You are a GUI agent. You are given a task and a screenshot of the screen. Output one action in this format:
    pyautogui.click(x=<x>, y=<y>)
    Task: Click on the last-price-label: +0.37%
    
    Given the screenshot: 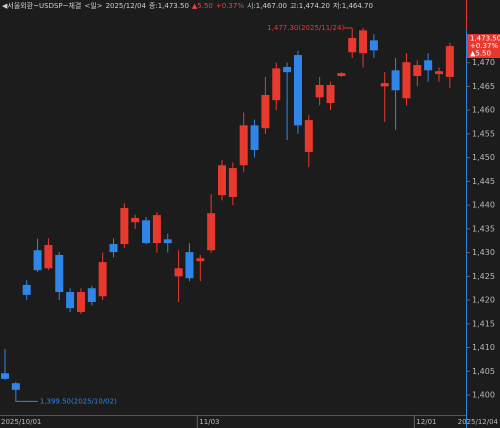 What is the action you would take?
    pyautogui.click(x=484, y=46)
    